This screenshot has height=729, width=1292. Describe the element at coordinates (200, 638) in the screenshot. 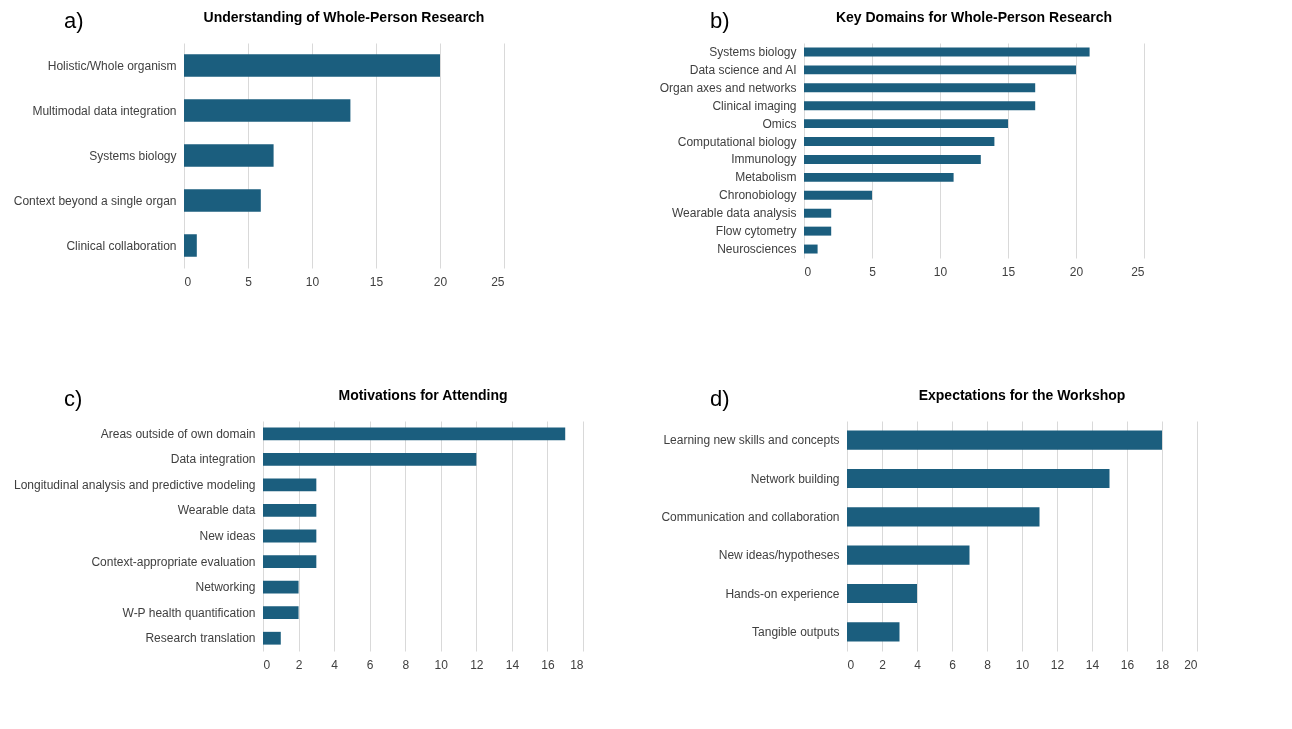

I see `y-tick-label: Research translation` at that location.